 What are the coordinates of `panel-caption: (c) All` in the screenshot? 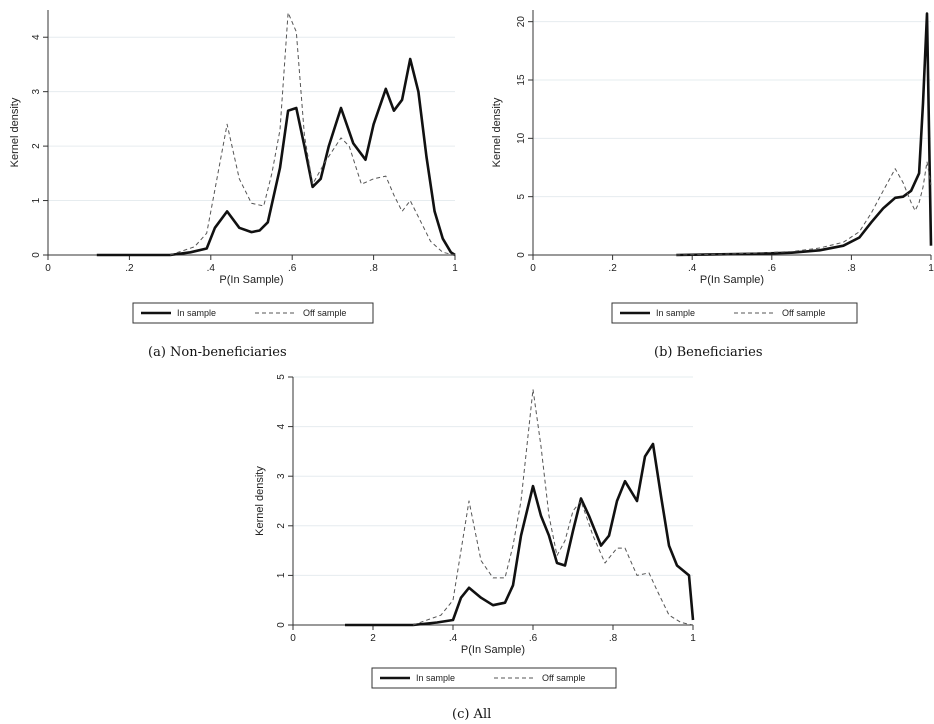 It's located at (471, 714).